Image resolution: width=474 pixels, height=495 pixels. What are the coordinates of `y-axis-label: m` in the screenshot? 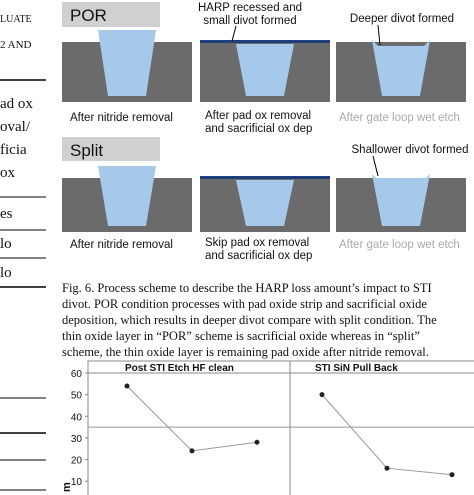 It's located at (67, 487).